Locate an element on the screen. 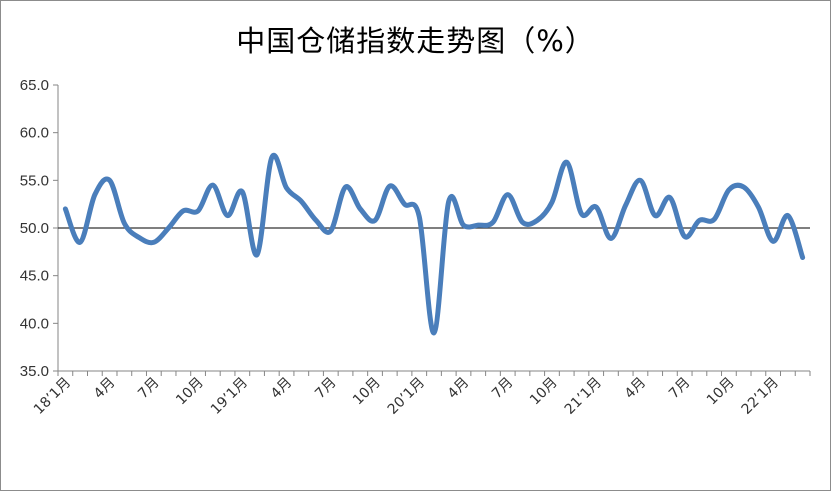  x-tick-label: 20’1月 is located at coordinates (406, 396).